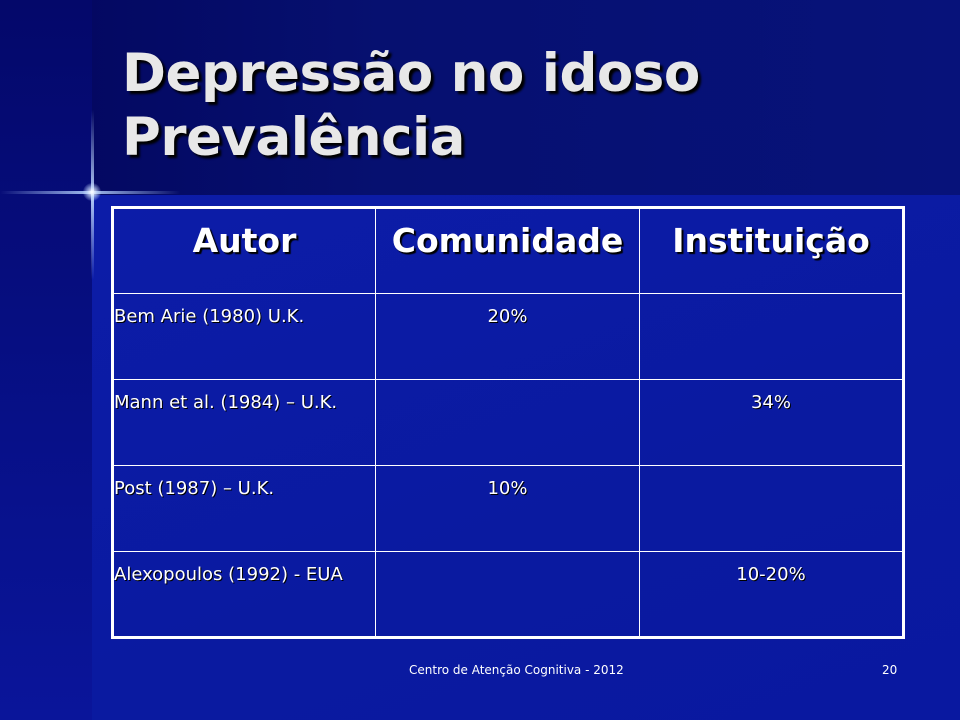 The width and height of the screenshot is (960, 720). Describe the element at coordinates (92, 192) in the screenshot. I see `sparkle-icon` at that location.